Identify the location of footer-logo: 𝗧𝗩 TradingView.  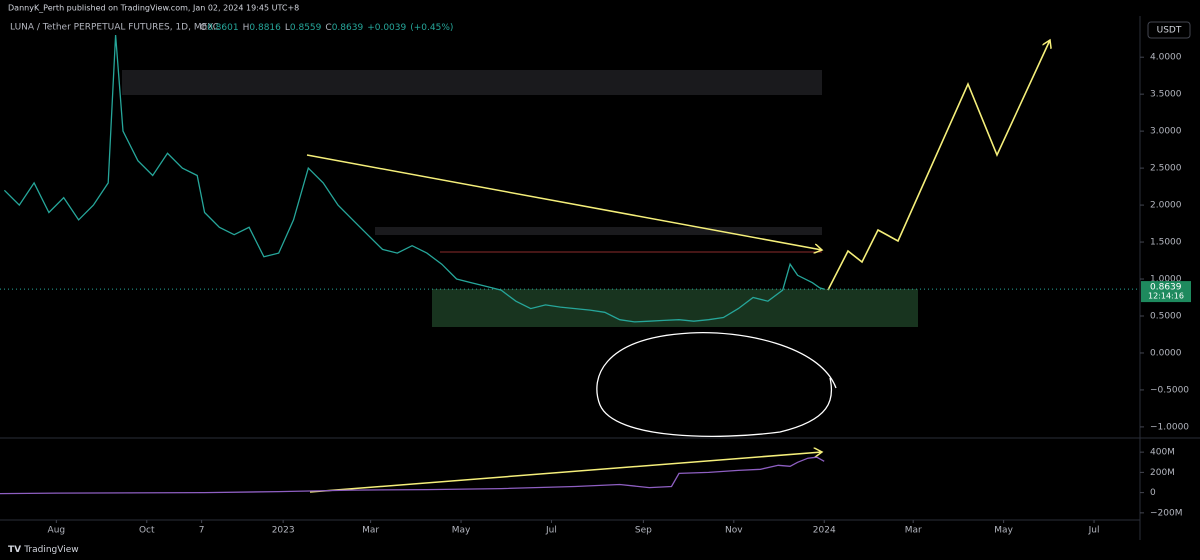
(43, 550).